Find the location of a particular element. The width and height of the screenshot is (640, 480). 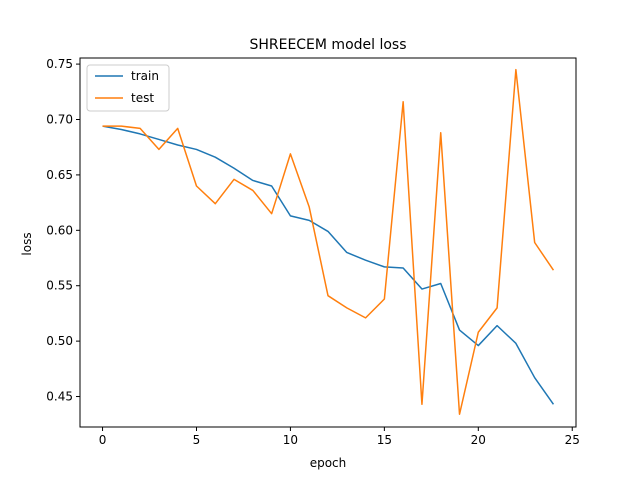

y-tick-label: 0.50 is located at coordinates (59, 341).